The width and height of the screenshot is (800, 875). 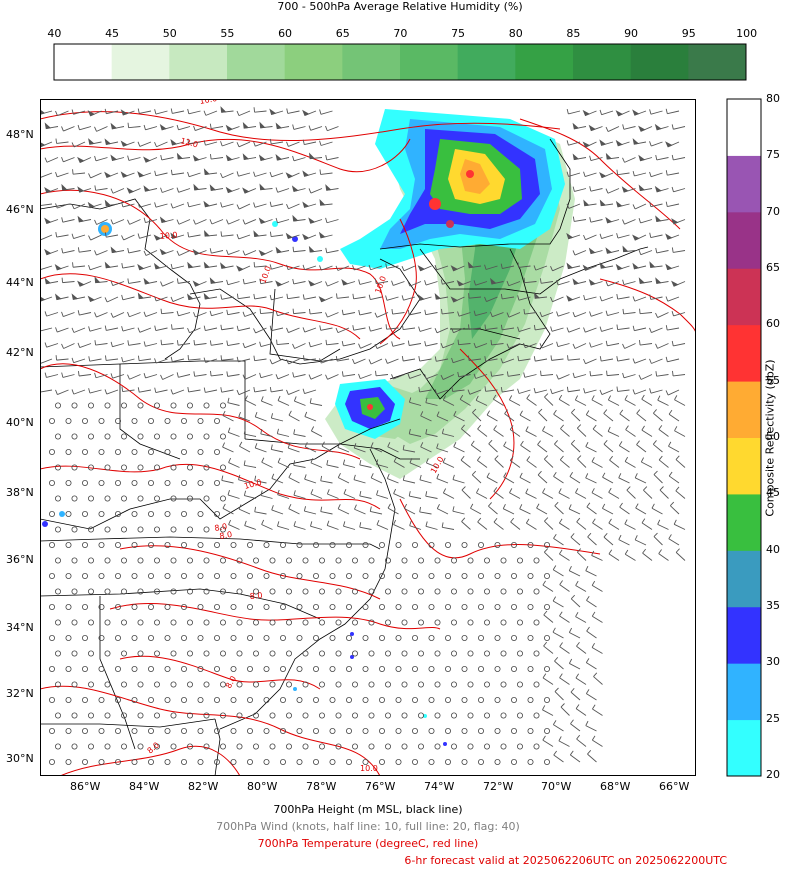 What do you see at coordinates (208, 102) in the screenshot?
I see `temperature-contour-label: 10.0` at bounding box center [208, 102].